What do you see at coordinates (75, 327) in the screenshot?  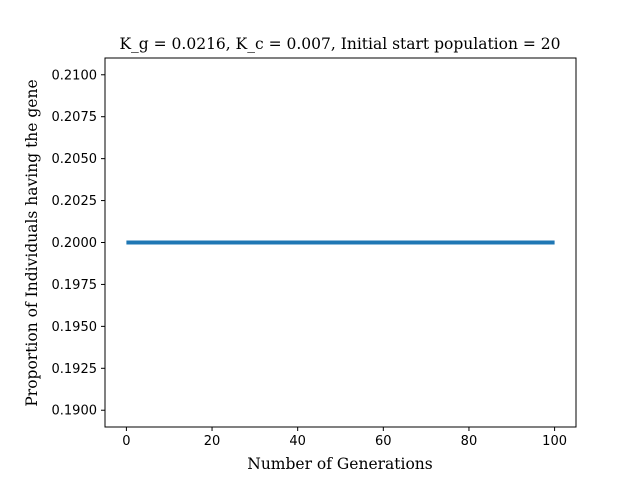 I see `y-tick-label: 0.1950` at bounding box center [75, 327].